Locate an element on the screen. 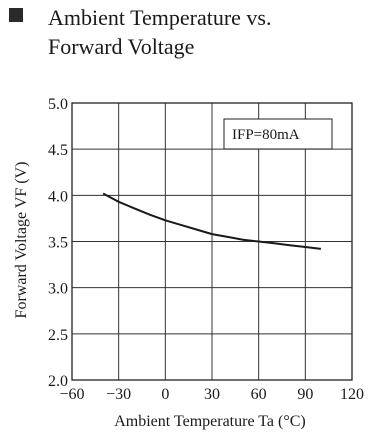 Image resolution: width=371 pixels, height=434 pixels. x-tick-label: 30 is located at coordinates (212, 394).